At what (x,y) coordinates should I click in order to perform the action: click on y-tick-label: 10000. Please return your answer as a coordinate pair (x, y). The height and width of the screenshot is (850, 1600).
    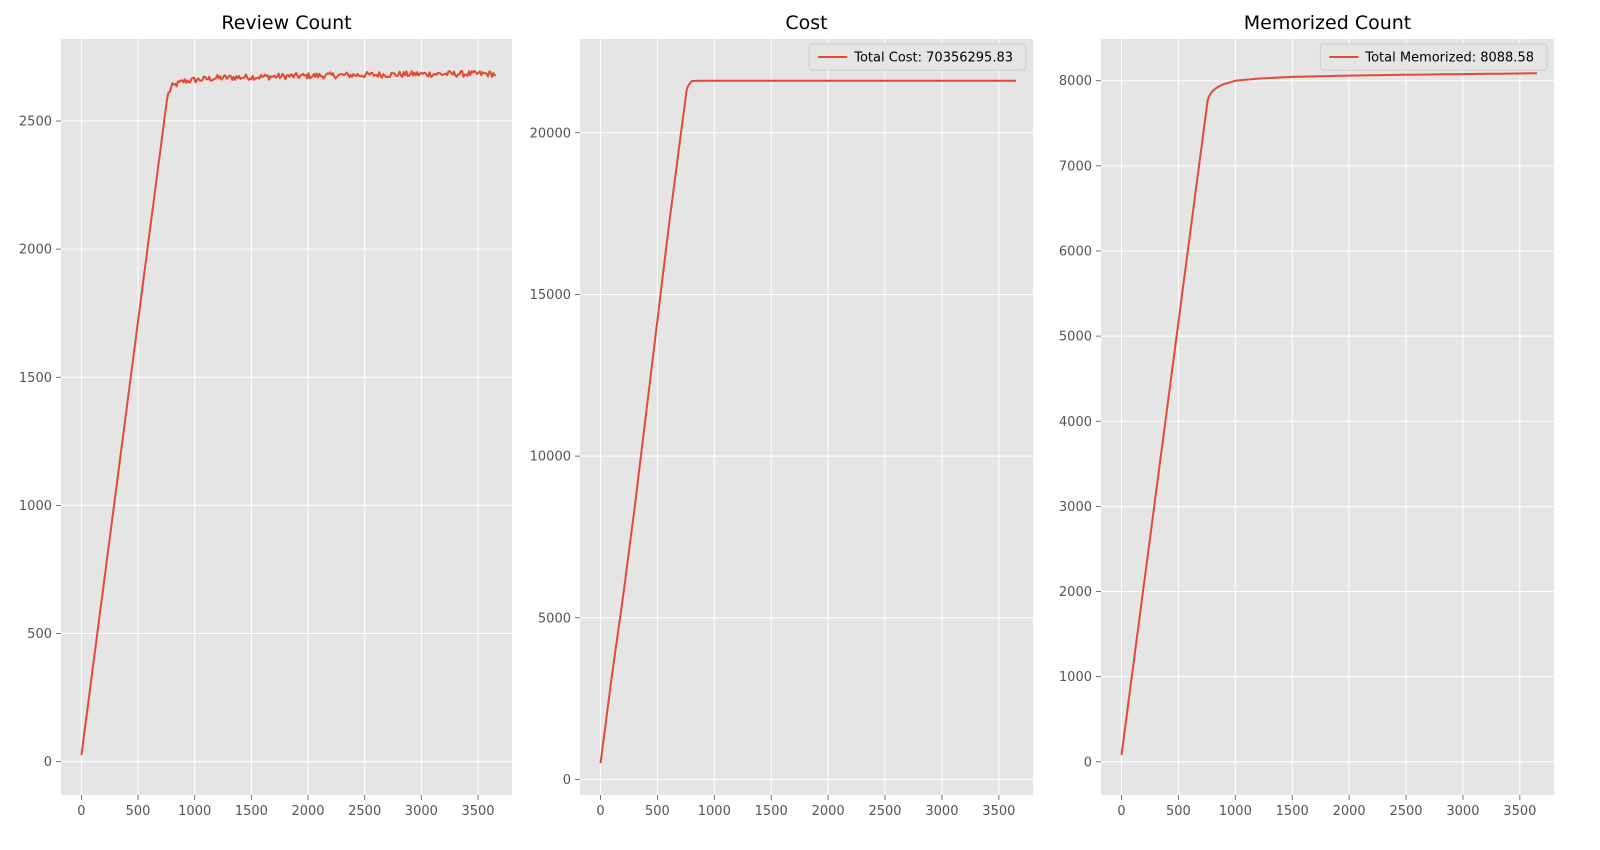
    Looking at the image, I should click on (550, 457).